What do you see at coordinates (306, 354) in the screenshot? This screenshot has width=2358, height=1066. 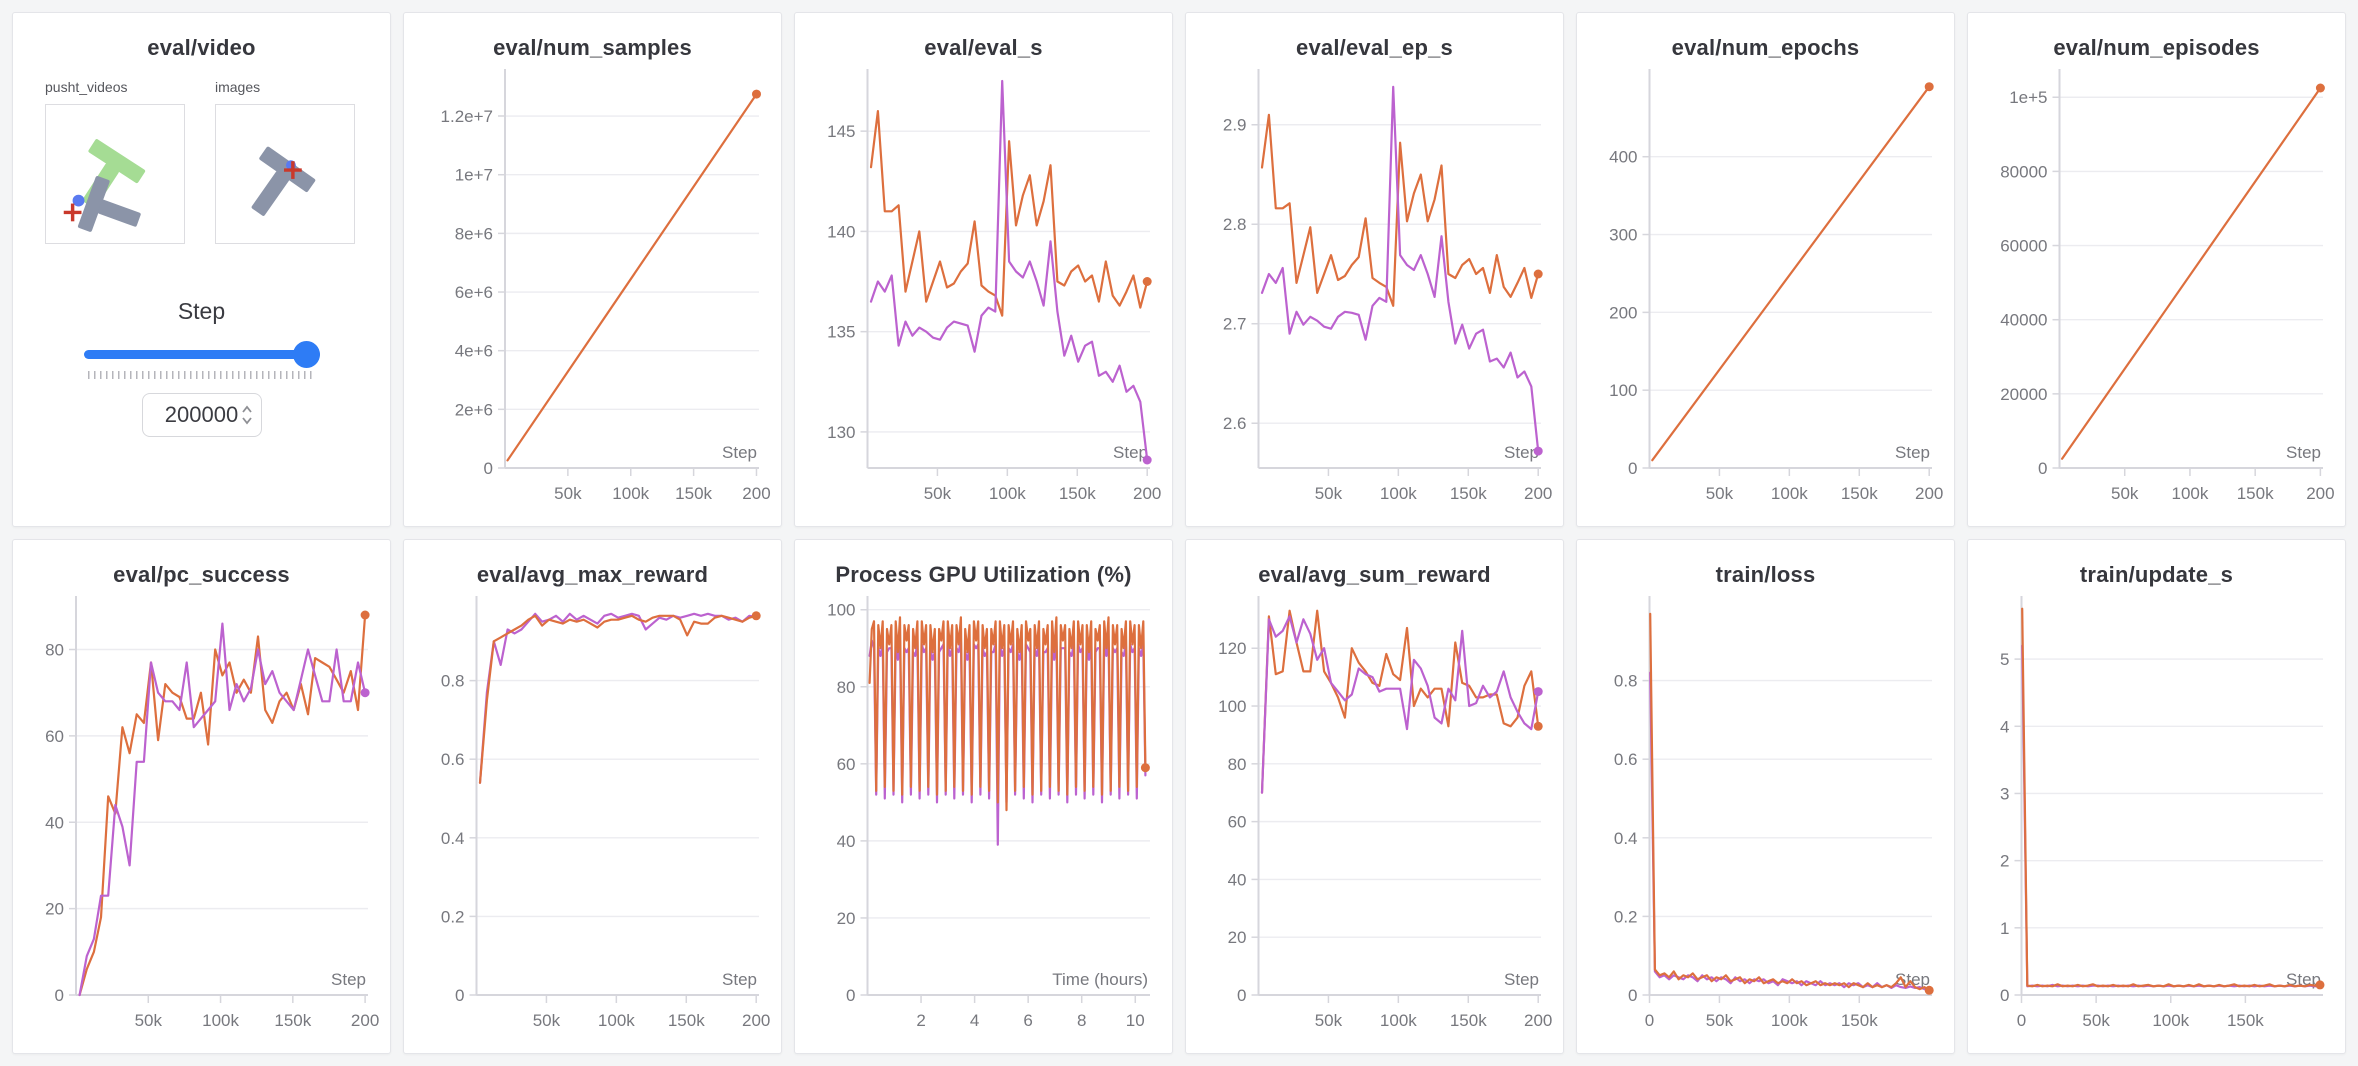 I see `step-slider-handle` at bounding box center [306, 354].